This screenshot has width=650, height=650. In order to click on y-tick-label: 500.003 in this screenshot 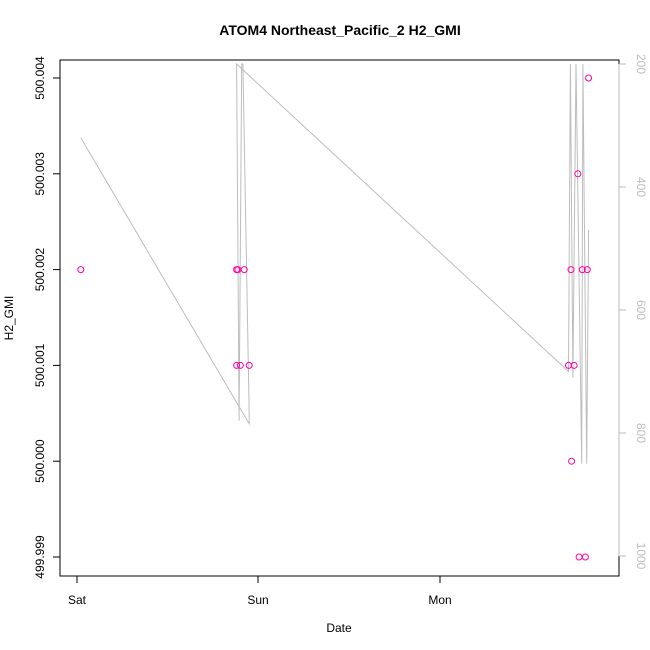, I will do `click(40, 174)`.